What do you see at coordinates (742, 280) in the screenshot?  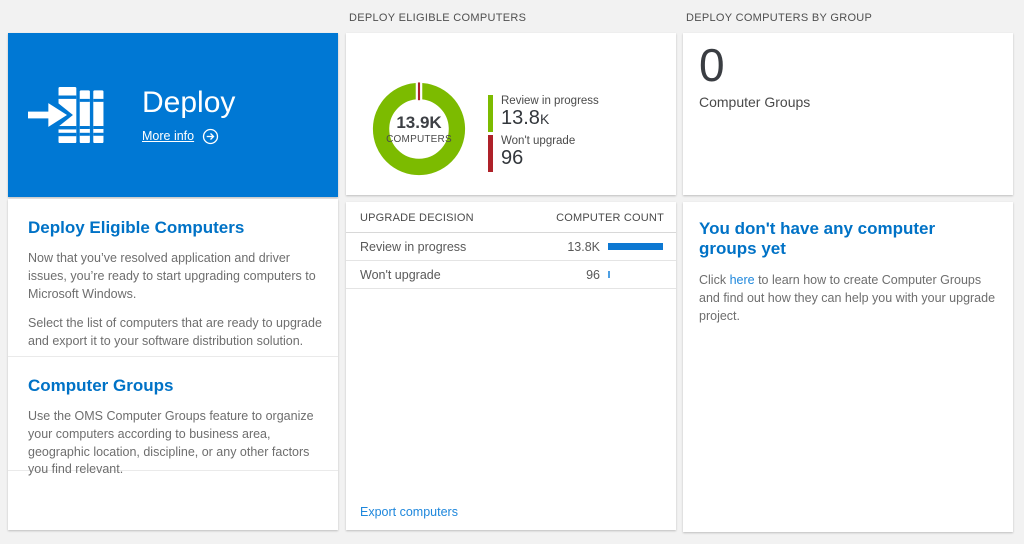 I see `here-link: here` at bounding box center [742, 280].